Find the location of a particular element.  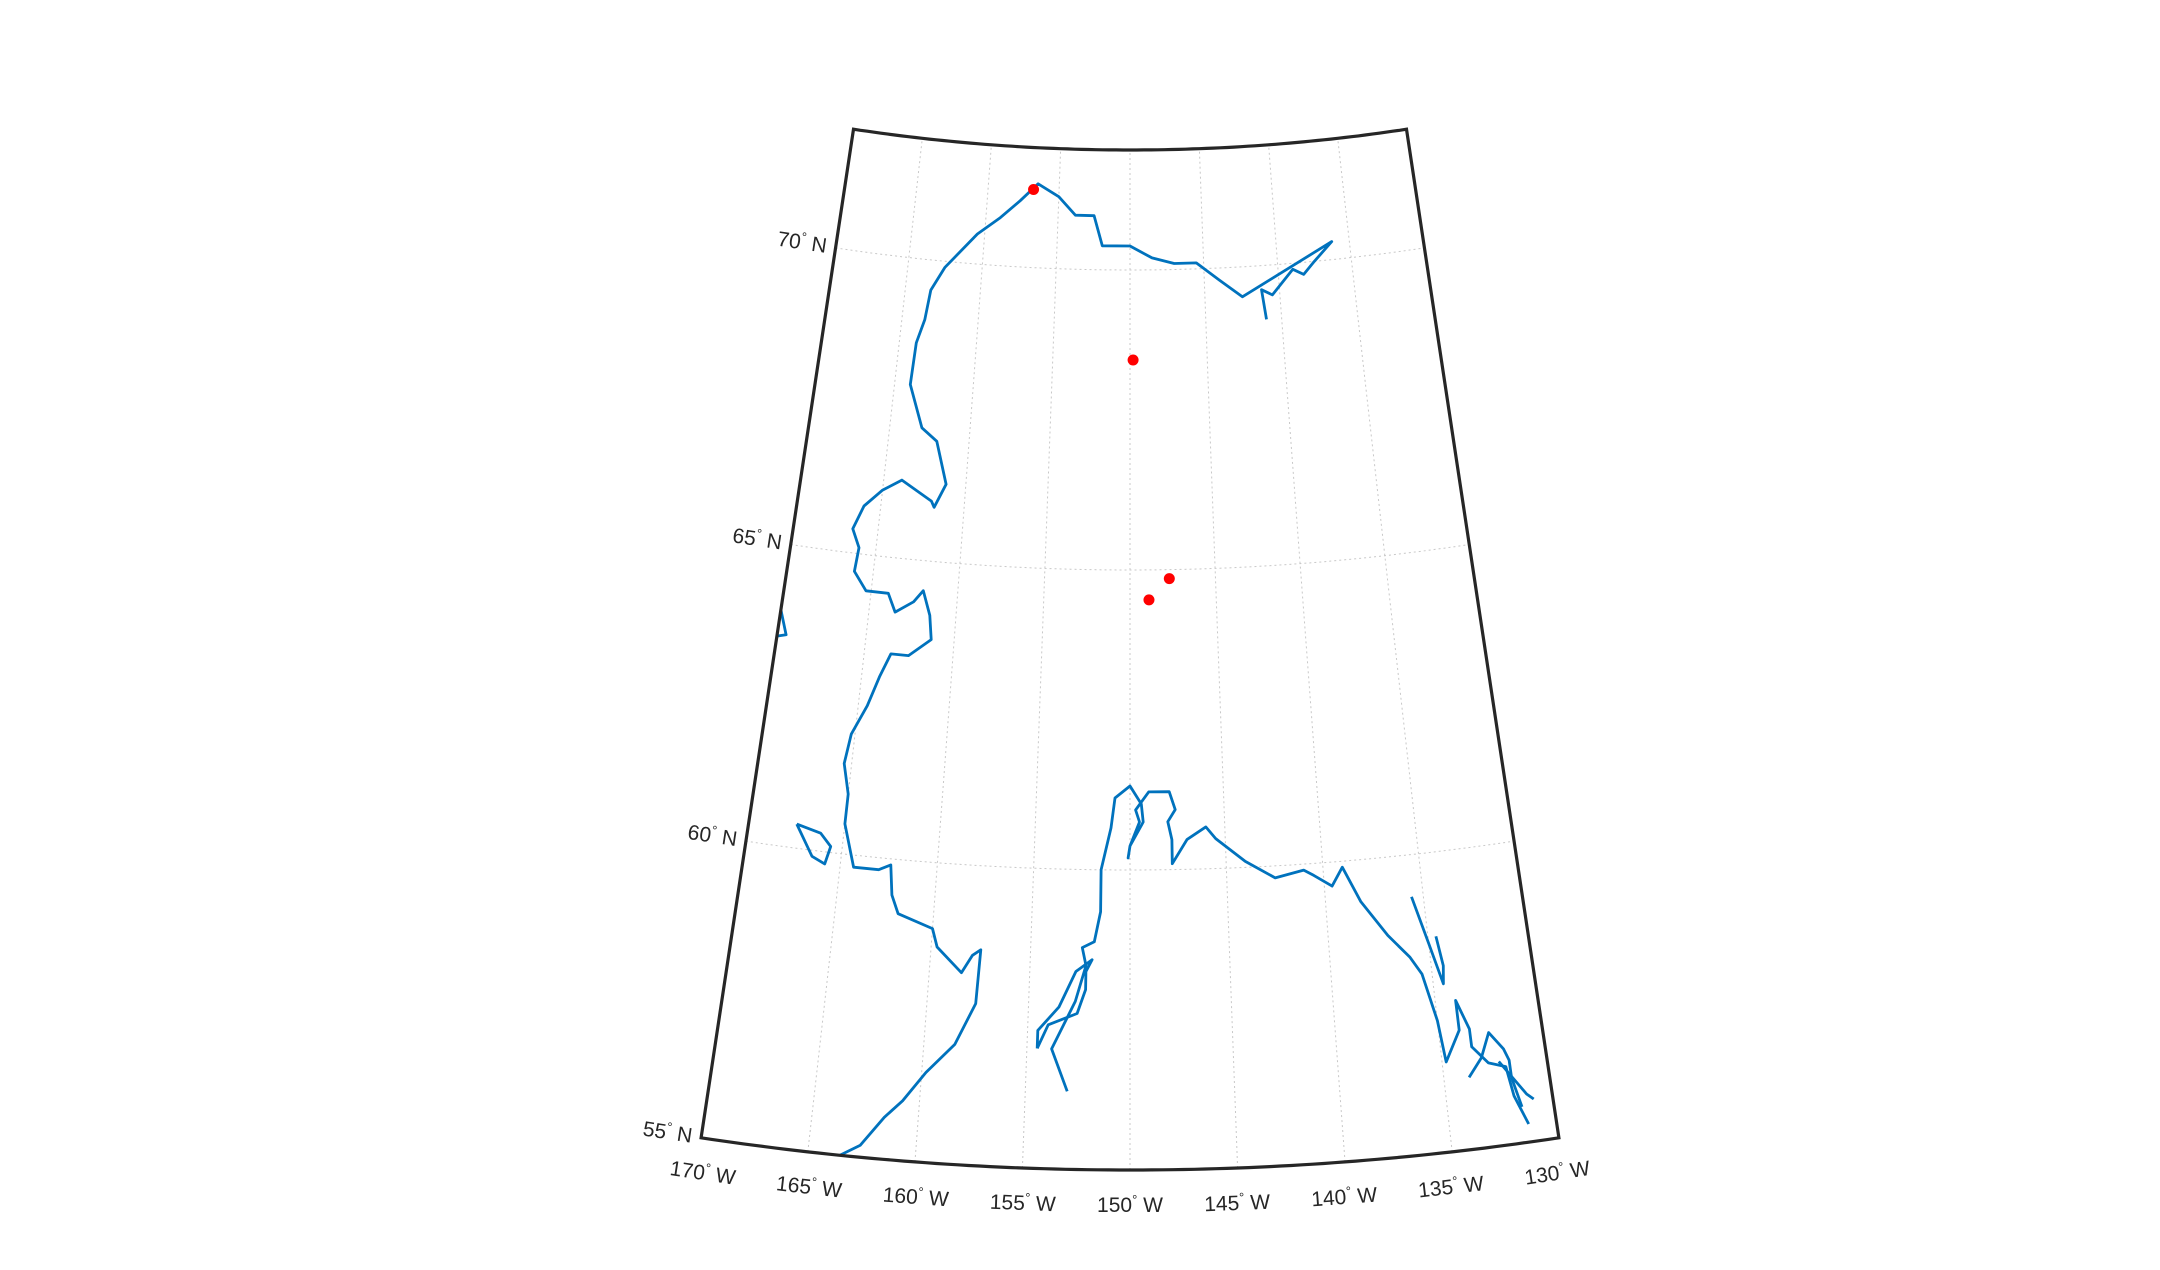

coastline-gulf-east is located at coordinates (1290, 954).